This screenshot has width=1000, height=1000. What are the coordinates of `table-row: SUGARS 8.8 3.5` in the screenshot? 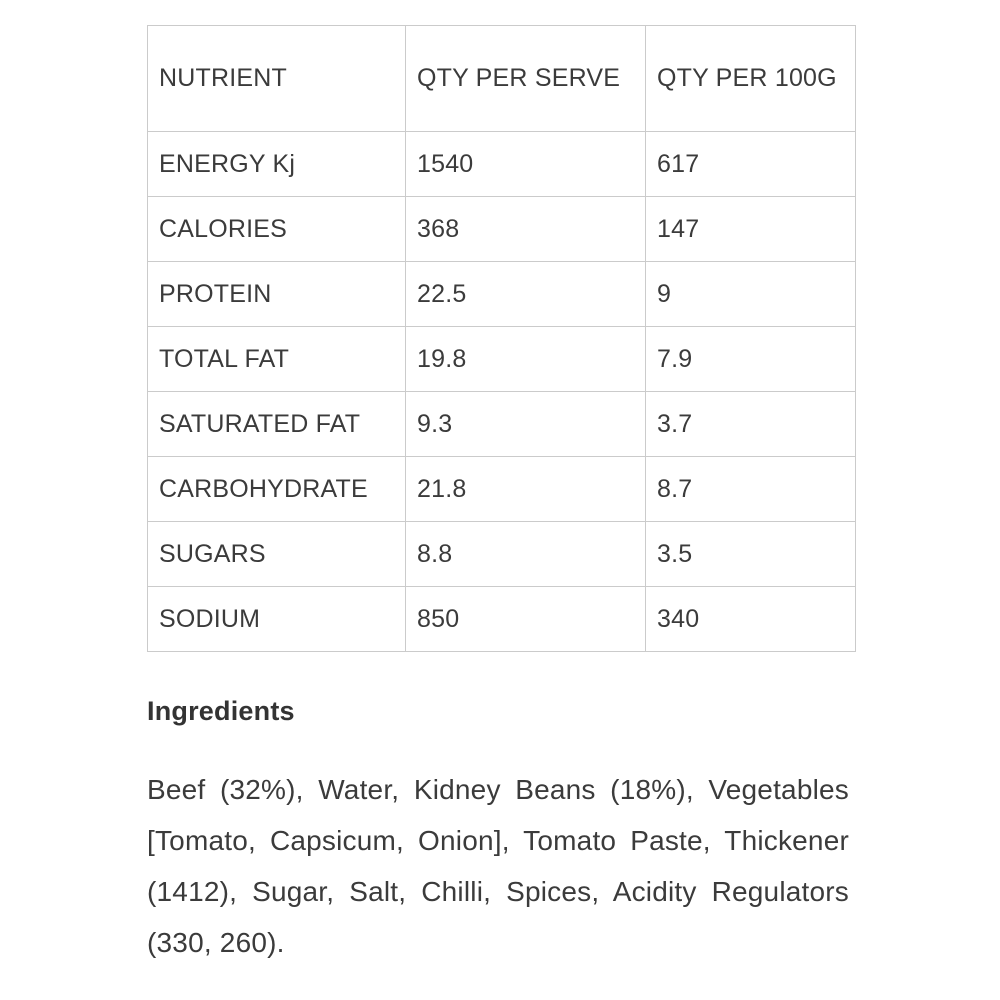 It's located at (501, 554).